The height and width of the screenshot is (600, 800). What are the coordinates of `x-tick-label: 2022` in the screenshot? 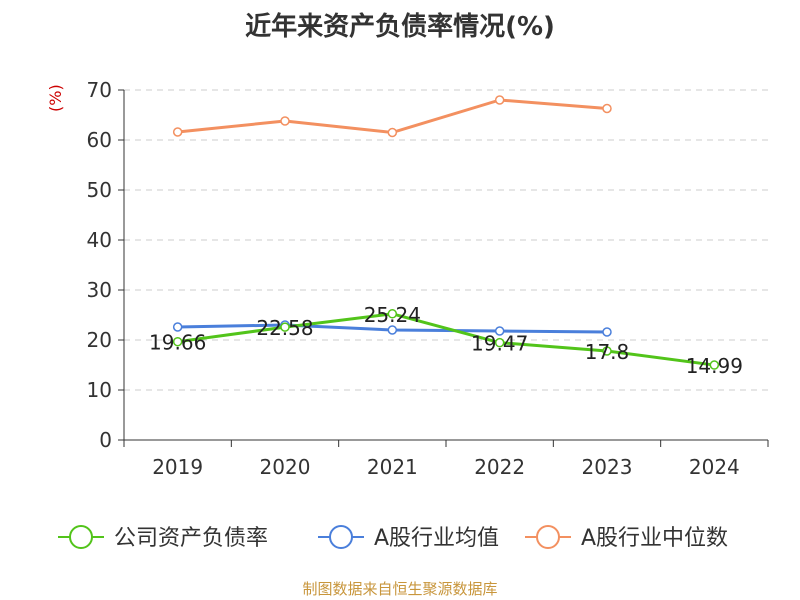 It's located at (499, 467).